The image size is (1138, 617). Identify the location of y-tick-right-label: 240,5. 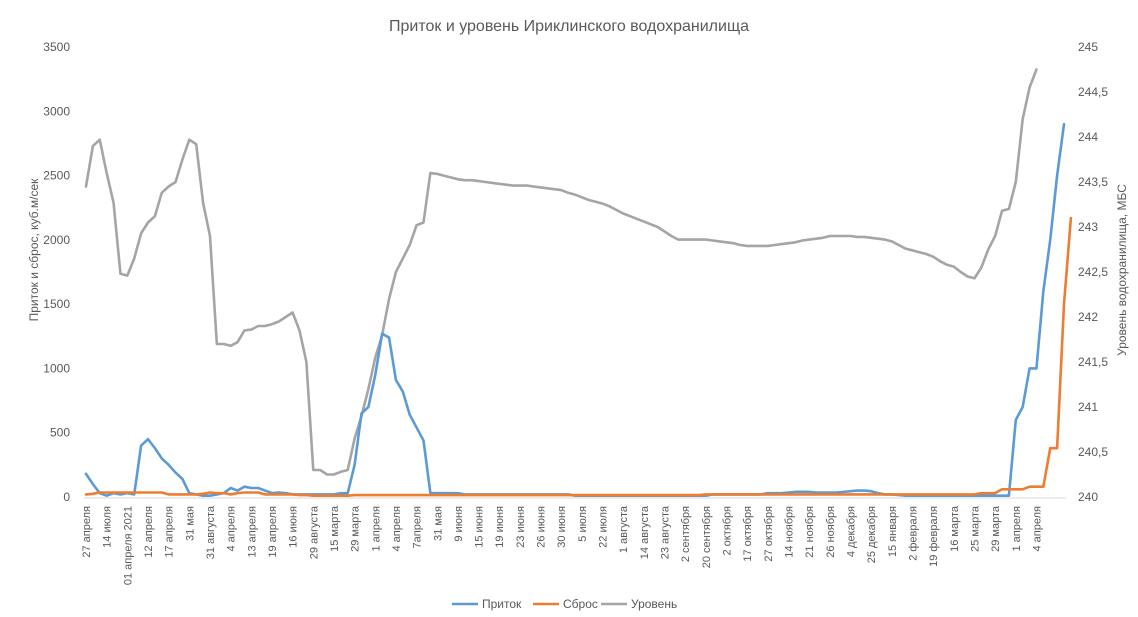
(1093, 452).